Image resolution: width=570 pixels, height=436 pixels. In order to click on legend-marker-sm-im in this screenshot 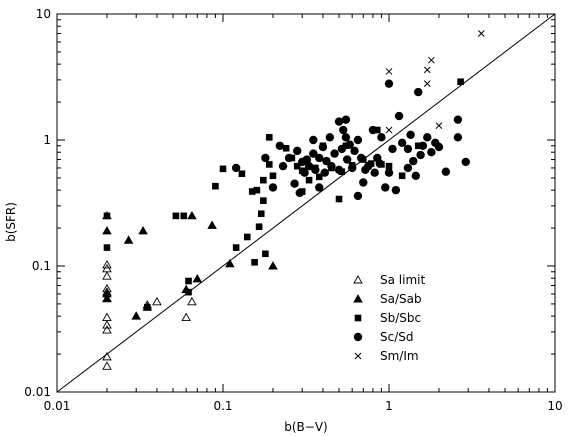, I will do `click(358, 356)`.